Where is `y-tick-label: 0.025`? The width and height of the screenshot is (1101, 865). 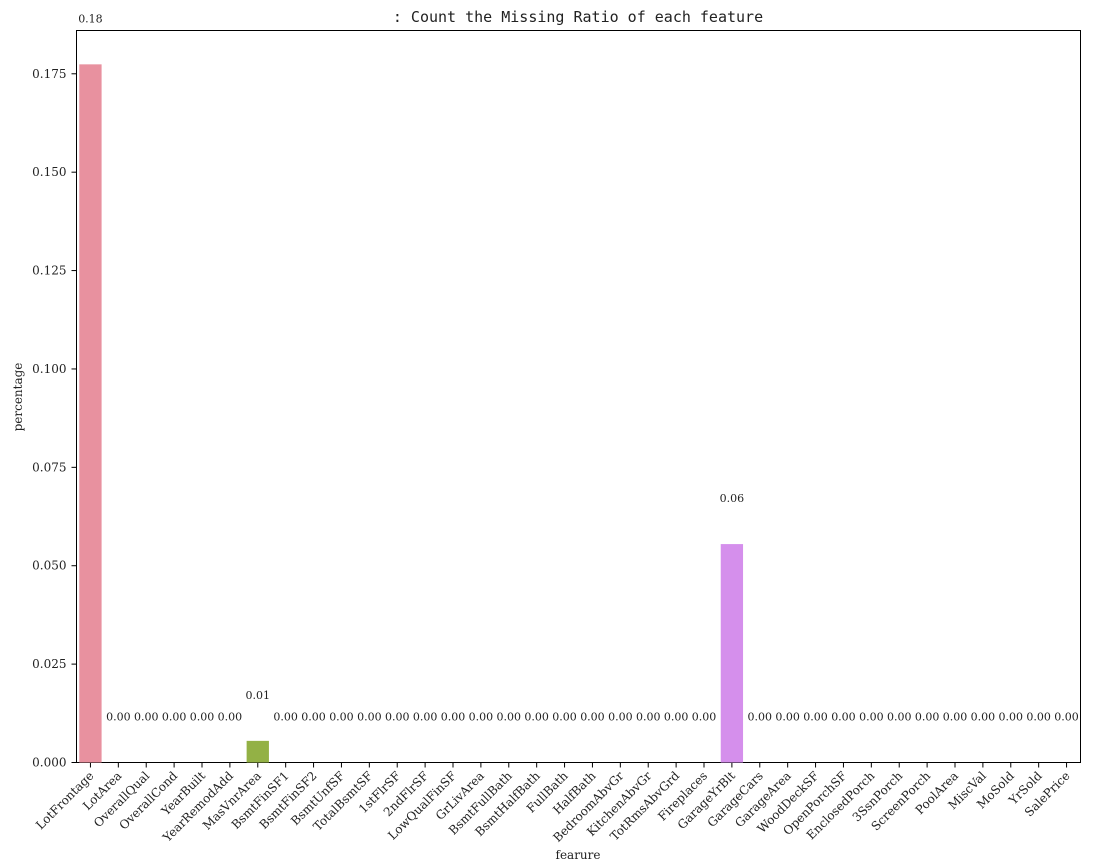 y-tick-label: 0.025 is located at coordinates (49, 664).